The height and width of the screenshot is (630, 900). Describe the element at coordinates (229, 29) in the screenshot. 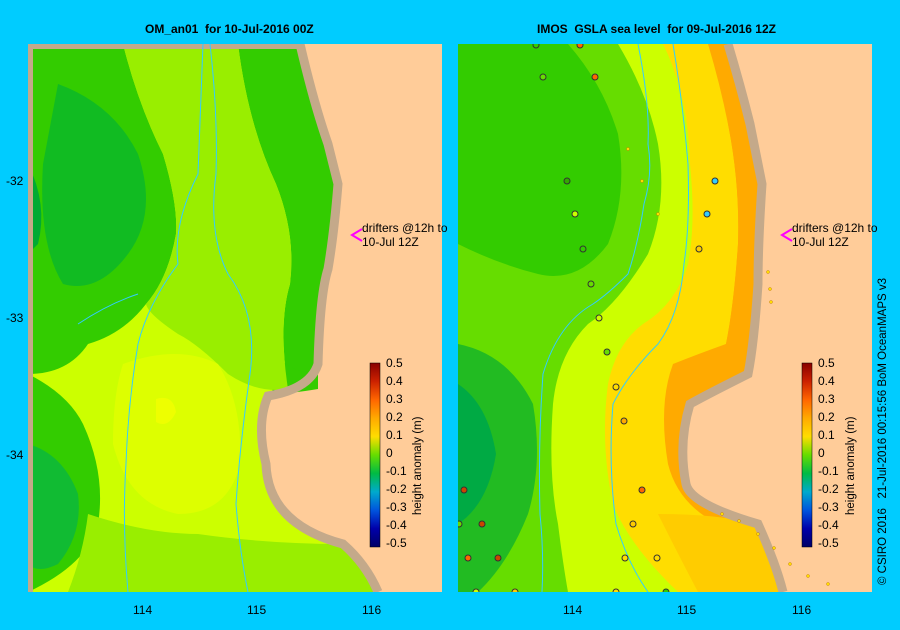

I see `left-panel-title: OM_an01 for 10-Jul-2016 00Z` at that location.